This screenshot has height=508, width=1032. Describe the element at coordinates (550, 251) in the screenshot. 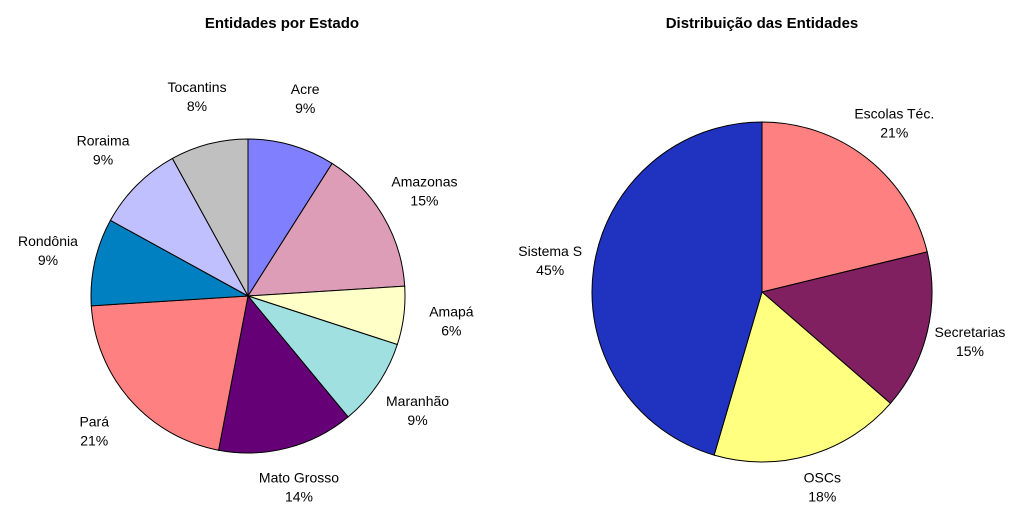

I see `slice-label: Sistema S` at that location.